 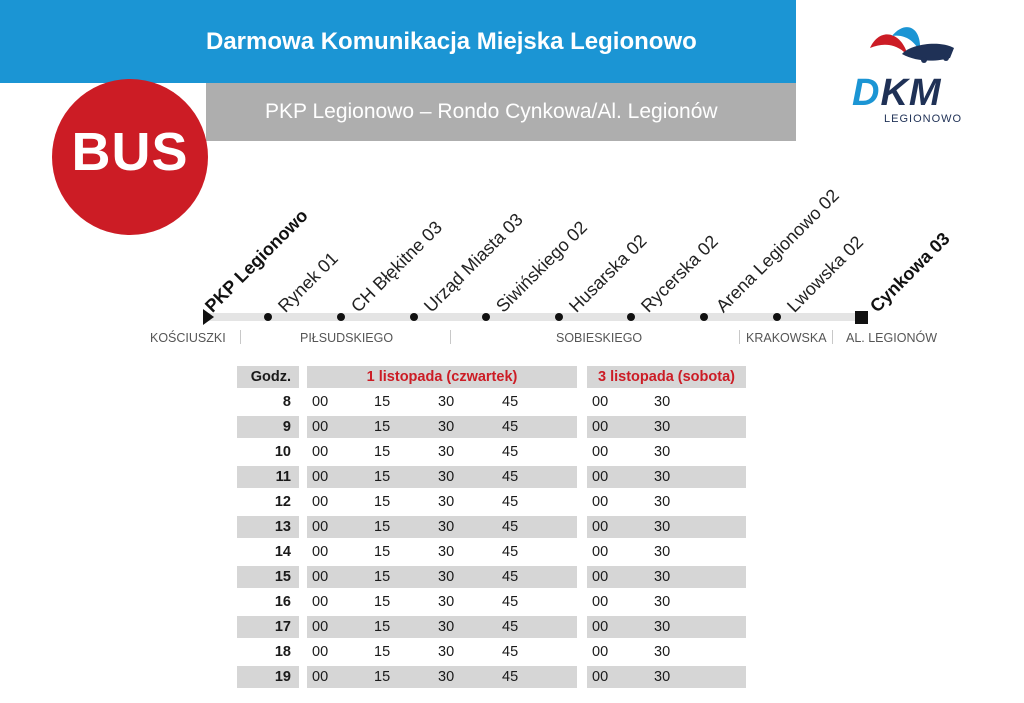 I want to click on table-row: 15 00 15 30 45 00 30, so click(x=491, y=577).